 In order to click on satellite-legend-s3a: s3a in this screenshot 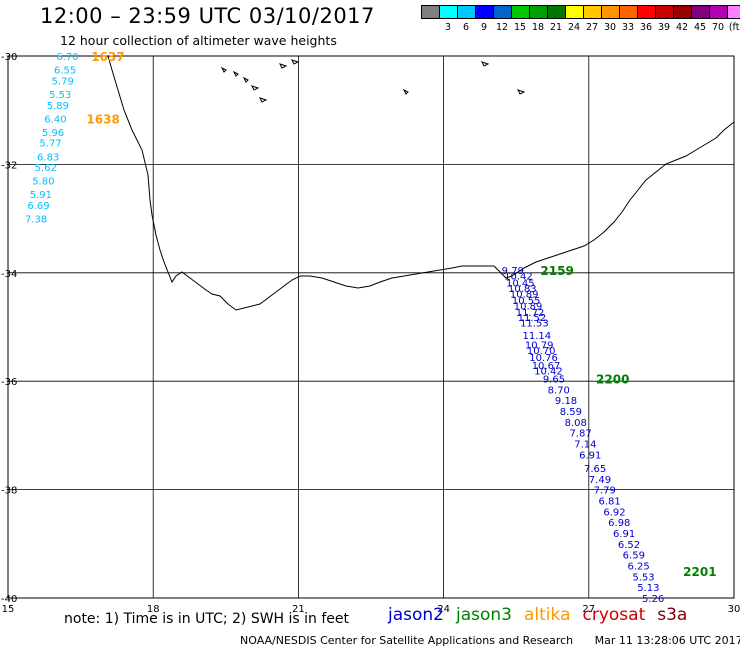, I will do `click(672, 615)`.